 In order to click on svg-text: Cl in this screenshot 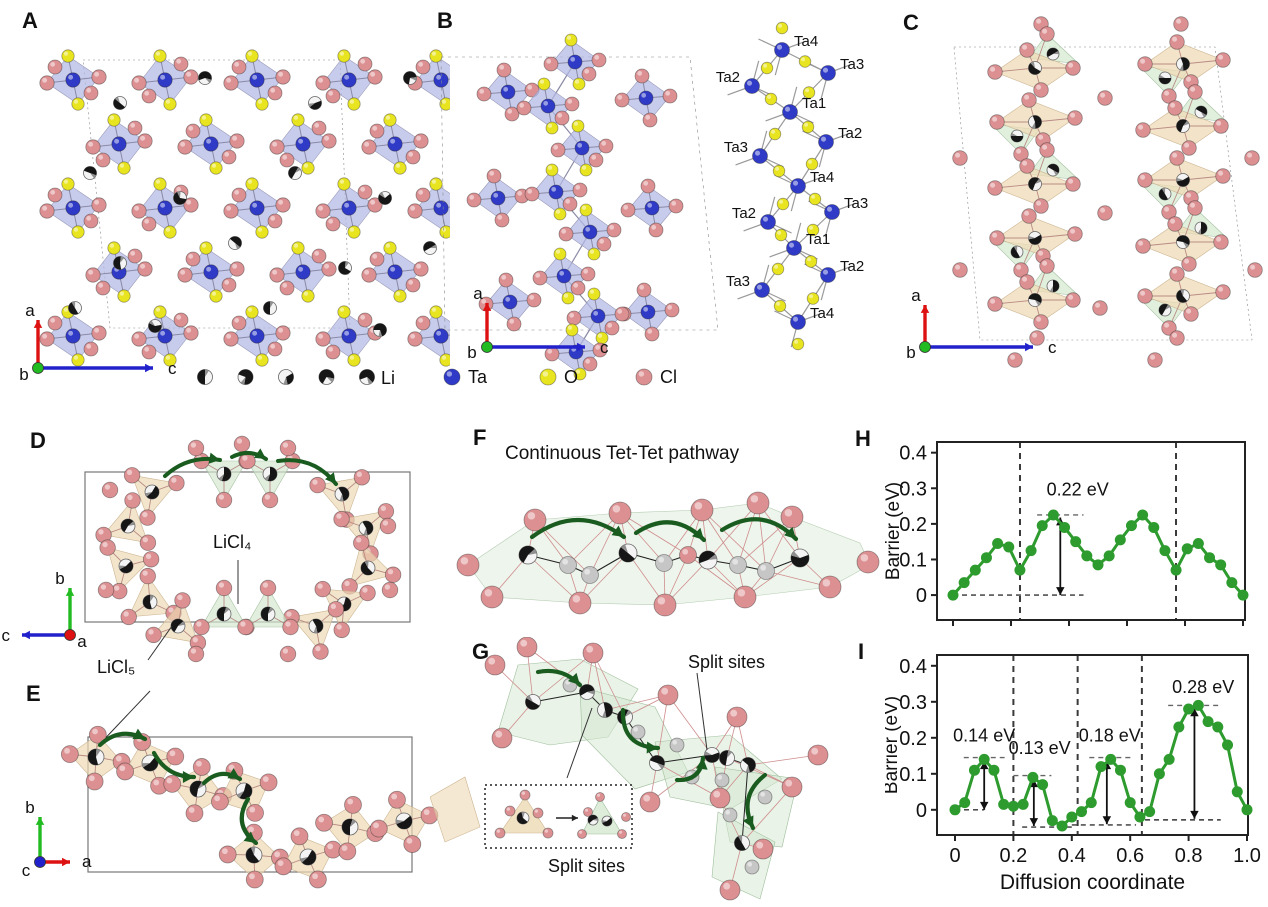, I will do `click(668, 377)`.